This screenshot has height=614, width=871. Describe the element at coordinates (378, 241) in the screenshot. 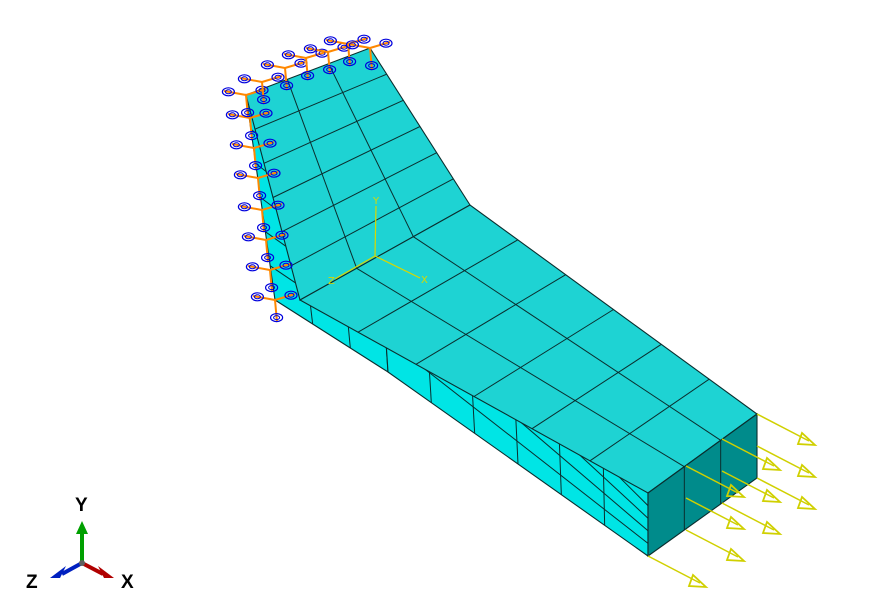

I see `local-csys: Y X Z` at that location.